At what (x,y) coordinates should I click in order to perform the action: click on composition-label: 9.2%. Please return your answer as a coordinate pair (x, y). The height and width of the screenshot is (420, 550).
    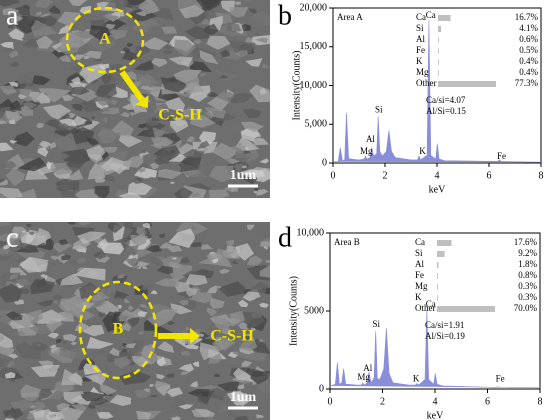
    Looking at the image, I should click on (527, 253).